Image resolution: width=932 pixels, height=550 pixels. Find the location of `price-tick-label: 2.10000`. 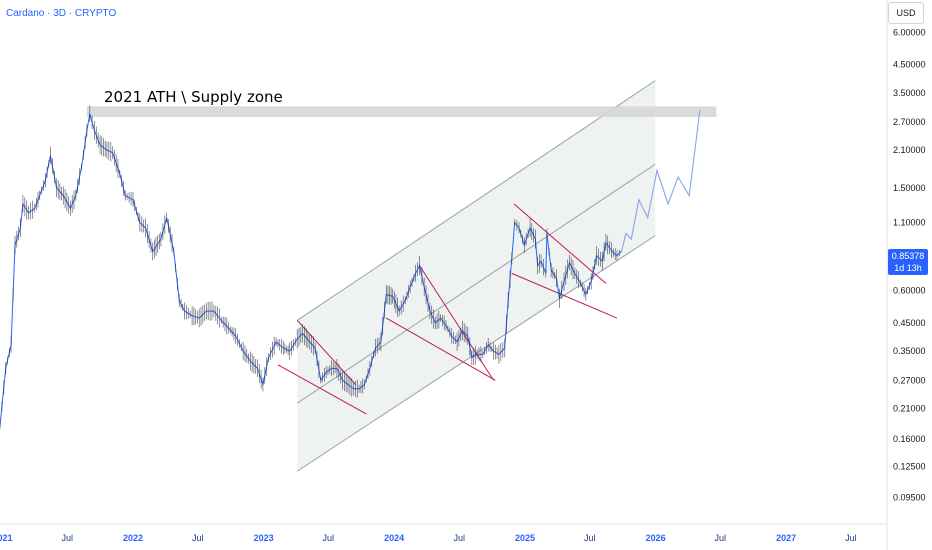

price-tick-label: 2.10000 is located at coordinates (909, 150).